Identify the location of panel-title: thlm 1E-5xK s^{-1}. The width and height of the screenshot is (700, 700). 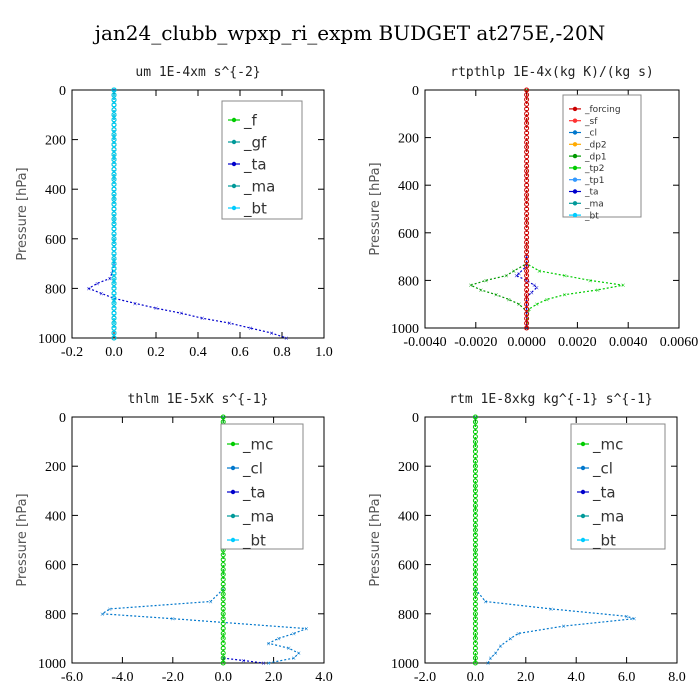
(198, 399).